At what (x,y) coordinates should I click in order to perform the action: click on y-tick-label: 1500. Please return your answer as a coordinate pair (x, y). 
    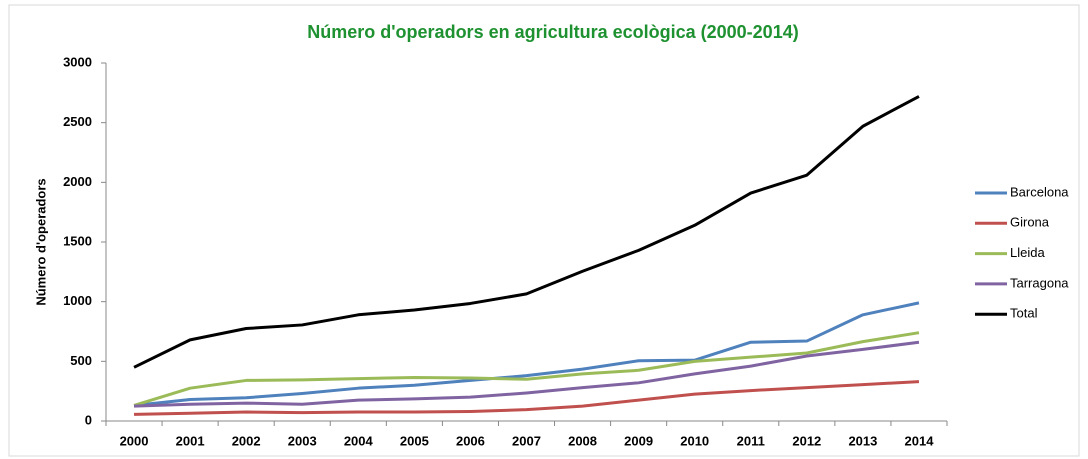
    Looking at the image, I should click on (77, 240).